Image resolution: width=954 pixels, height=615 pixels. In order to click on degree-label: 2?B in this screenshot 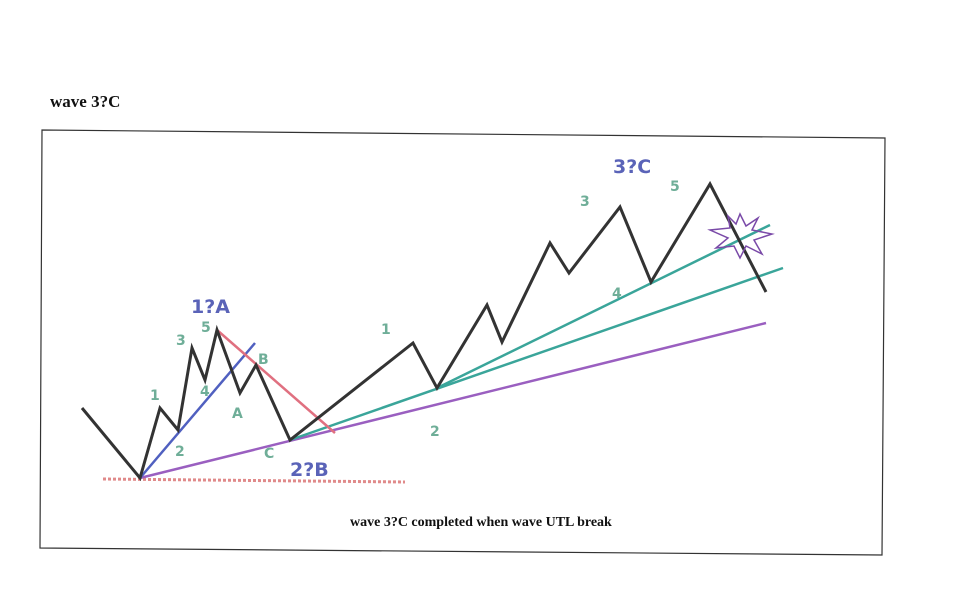, I will do `click(309, 470)`.